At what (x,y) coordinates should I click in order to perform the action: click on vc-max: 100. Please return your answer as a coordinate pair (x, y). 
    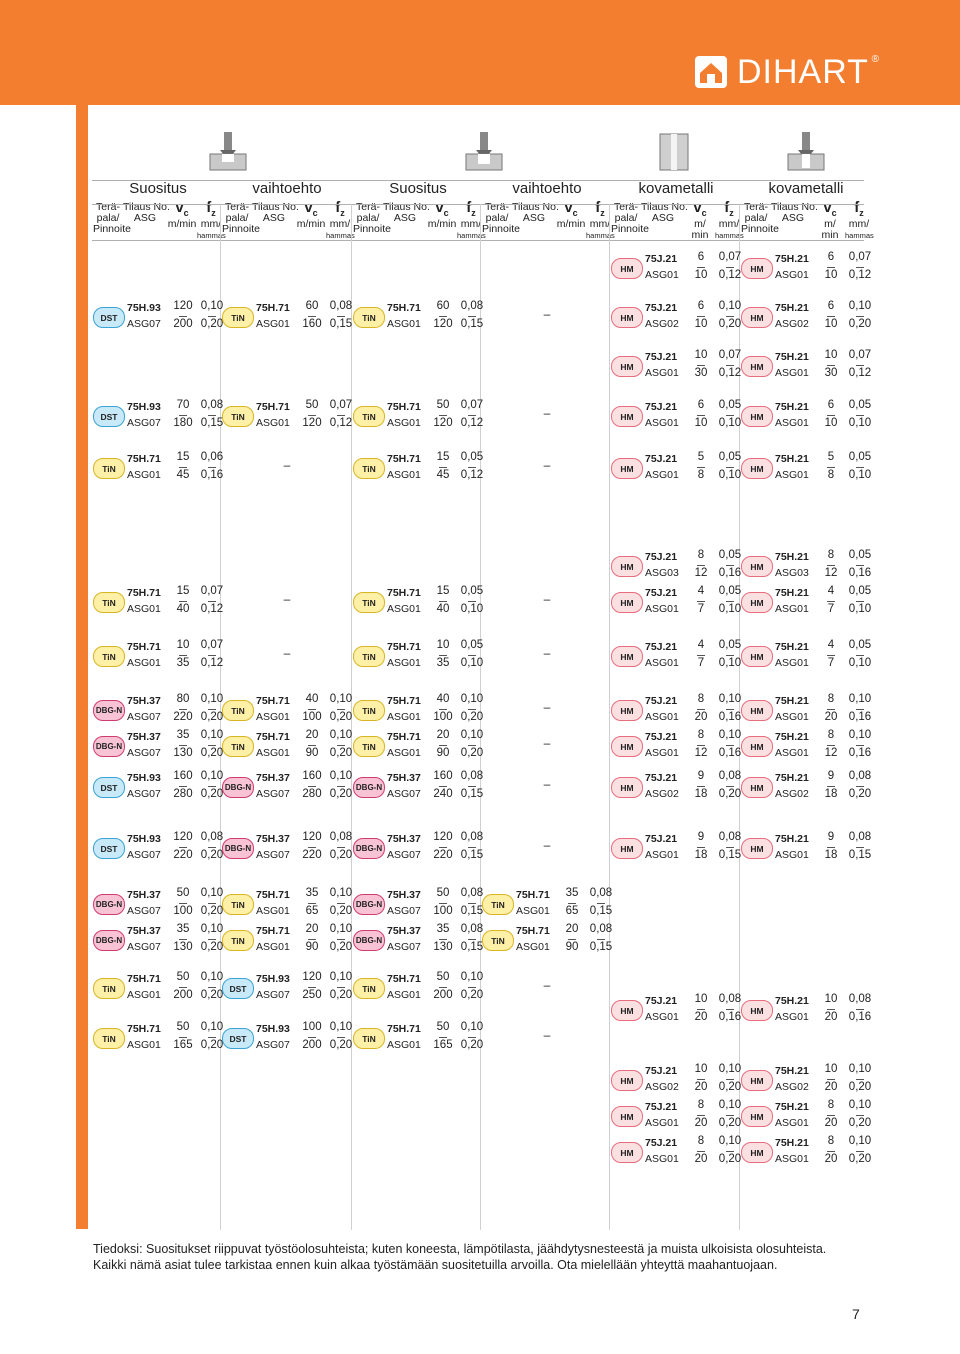
    Looking at the image, I should click on (183, 911).